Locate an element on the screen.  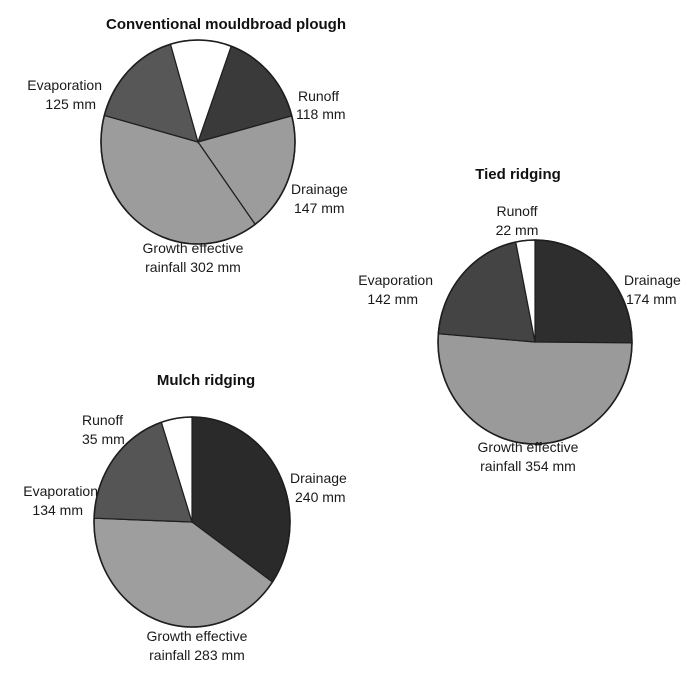
svg-text: rainfall 354 mm is located at coordinates (528, 466).